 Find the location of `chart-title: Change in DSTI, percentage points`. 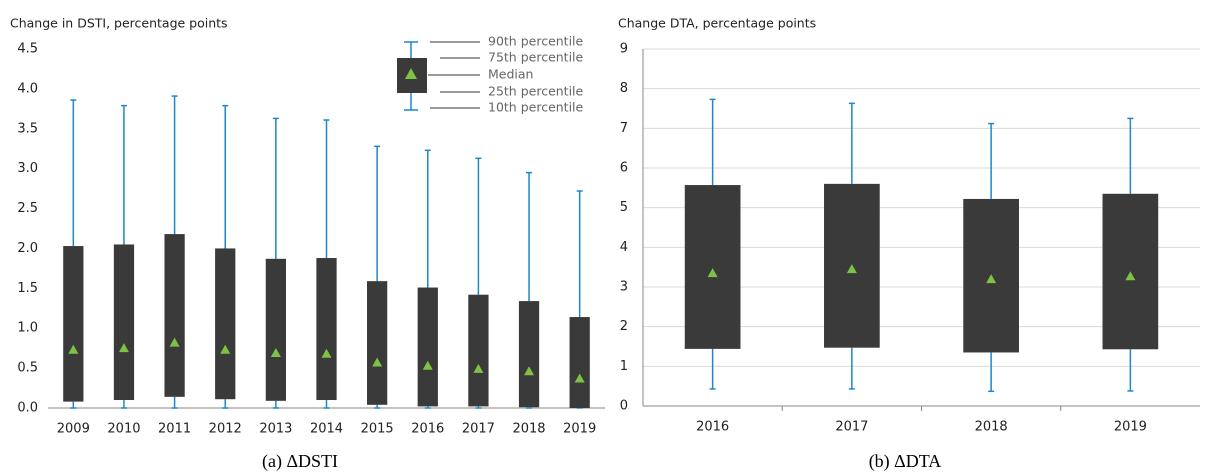

chart-title: Change in DSTI, percentage points is located at coordinates (119, 23).